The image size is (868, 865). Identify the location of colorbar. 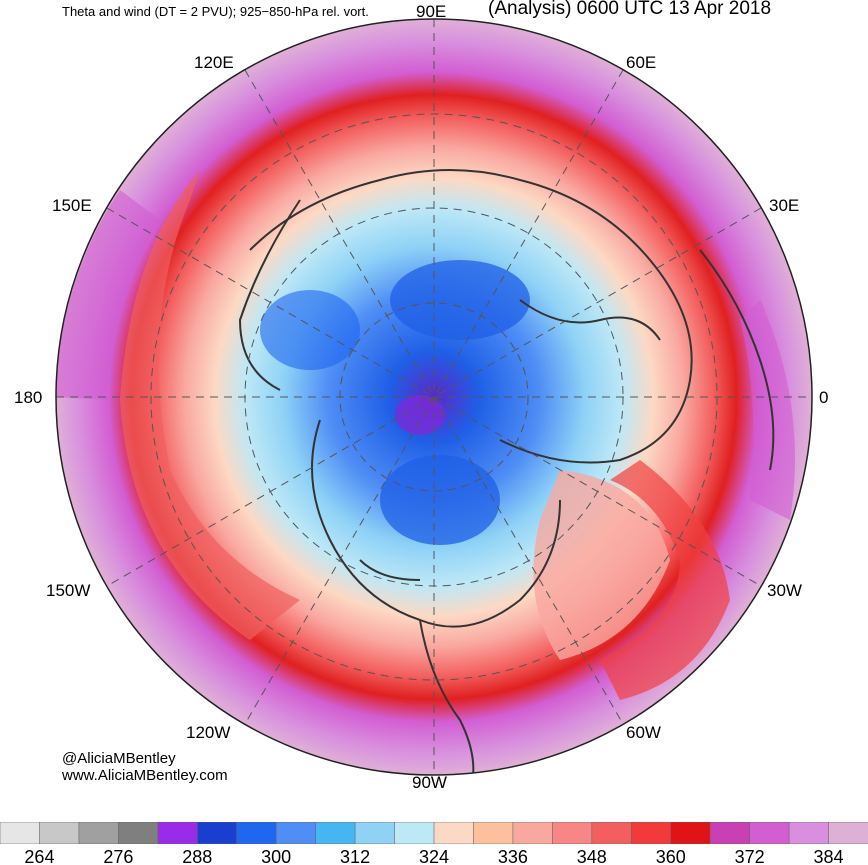
(434, 833).